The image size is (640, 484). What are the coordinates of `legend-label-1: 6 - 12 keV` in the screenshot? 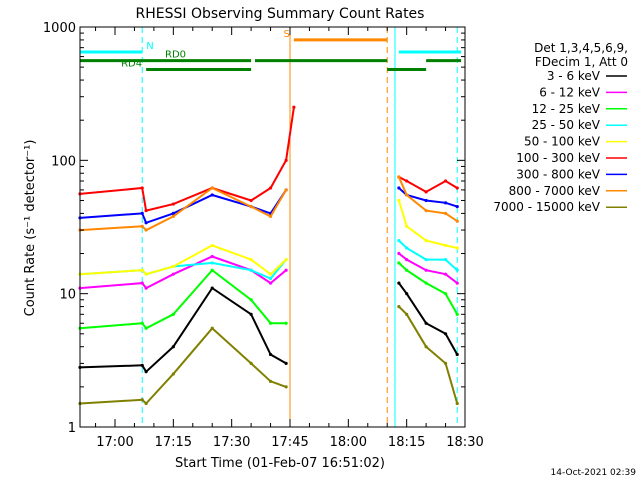 It's located at (570, 92).